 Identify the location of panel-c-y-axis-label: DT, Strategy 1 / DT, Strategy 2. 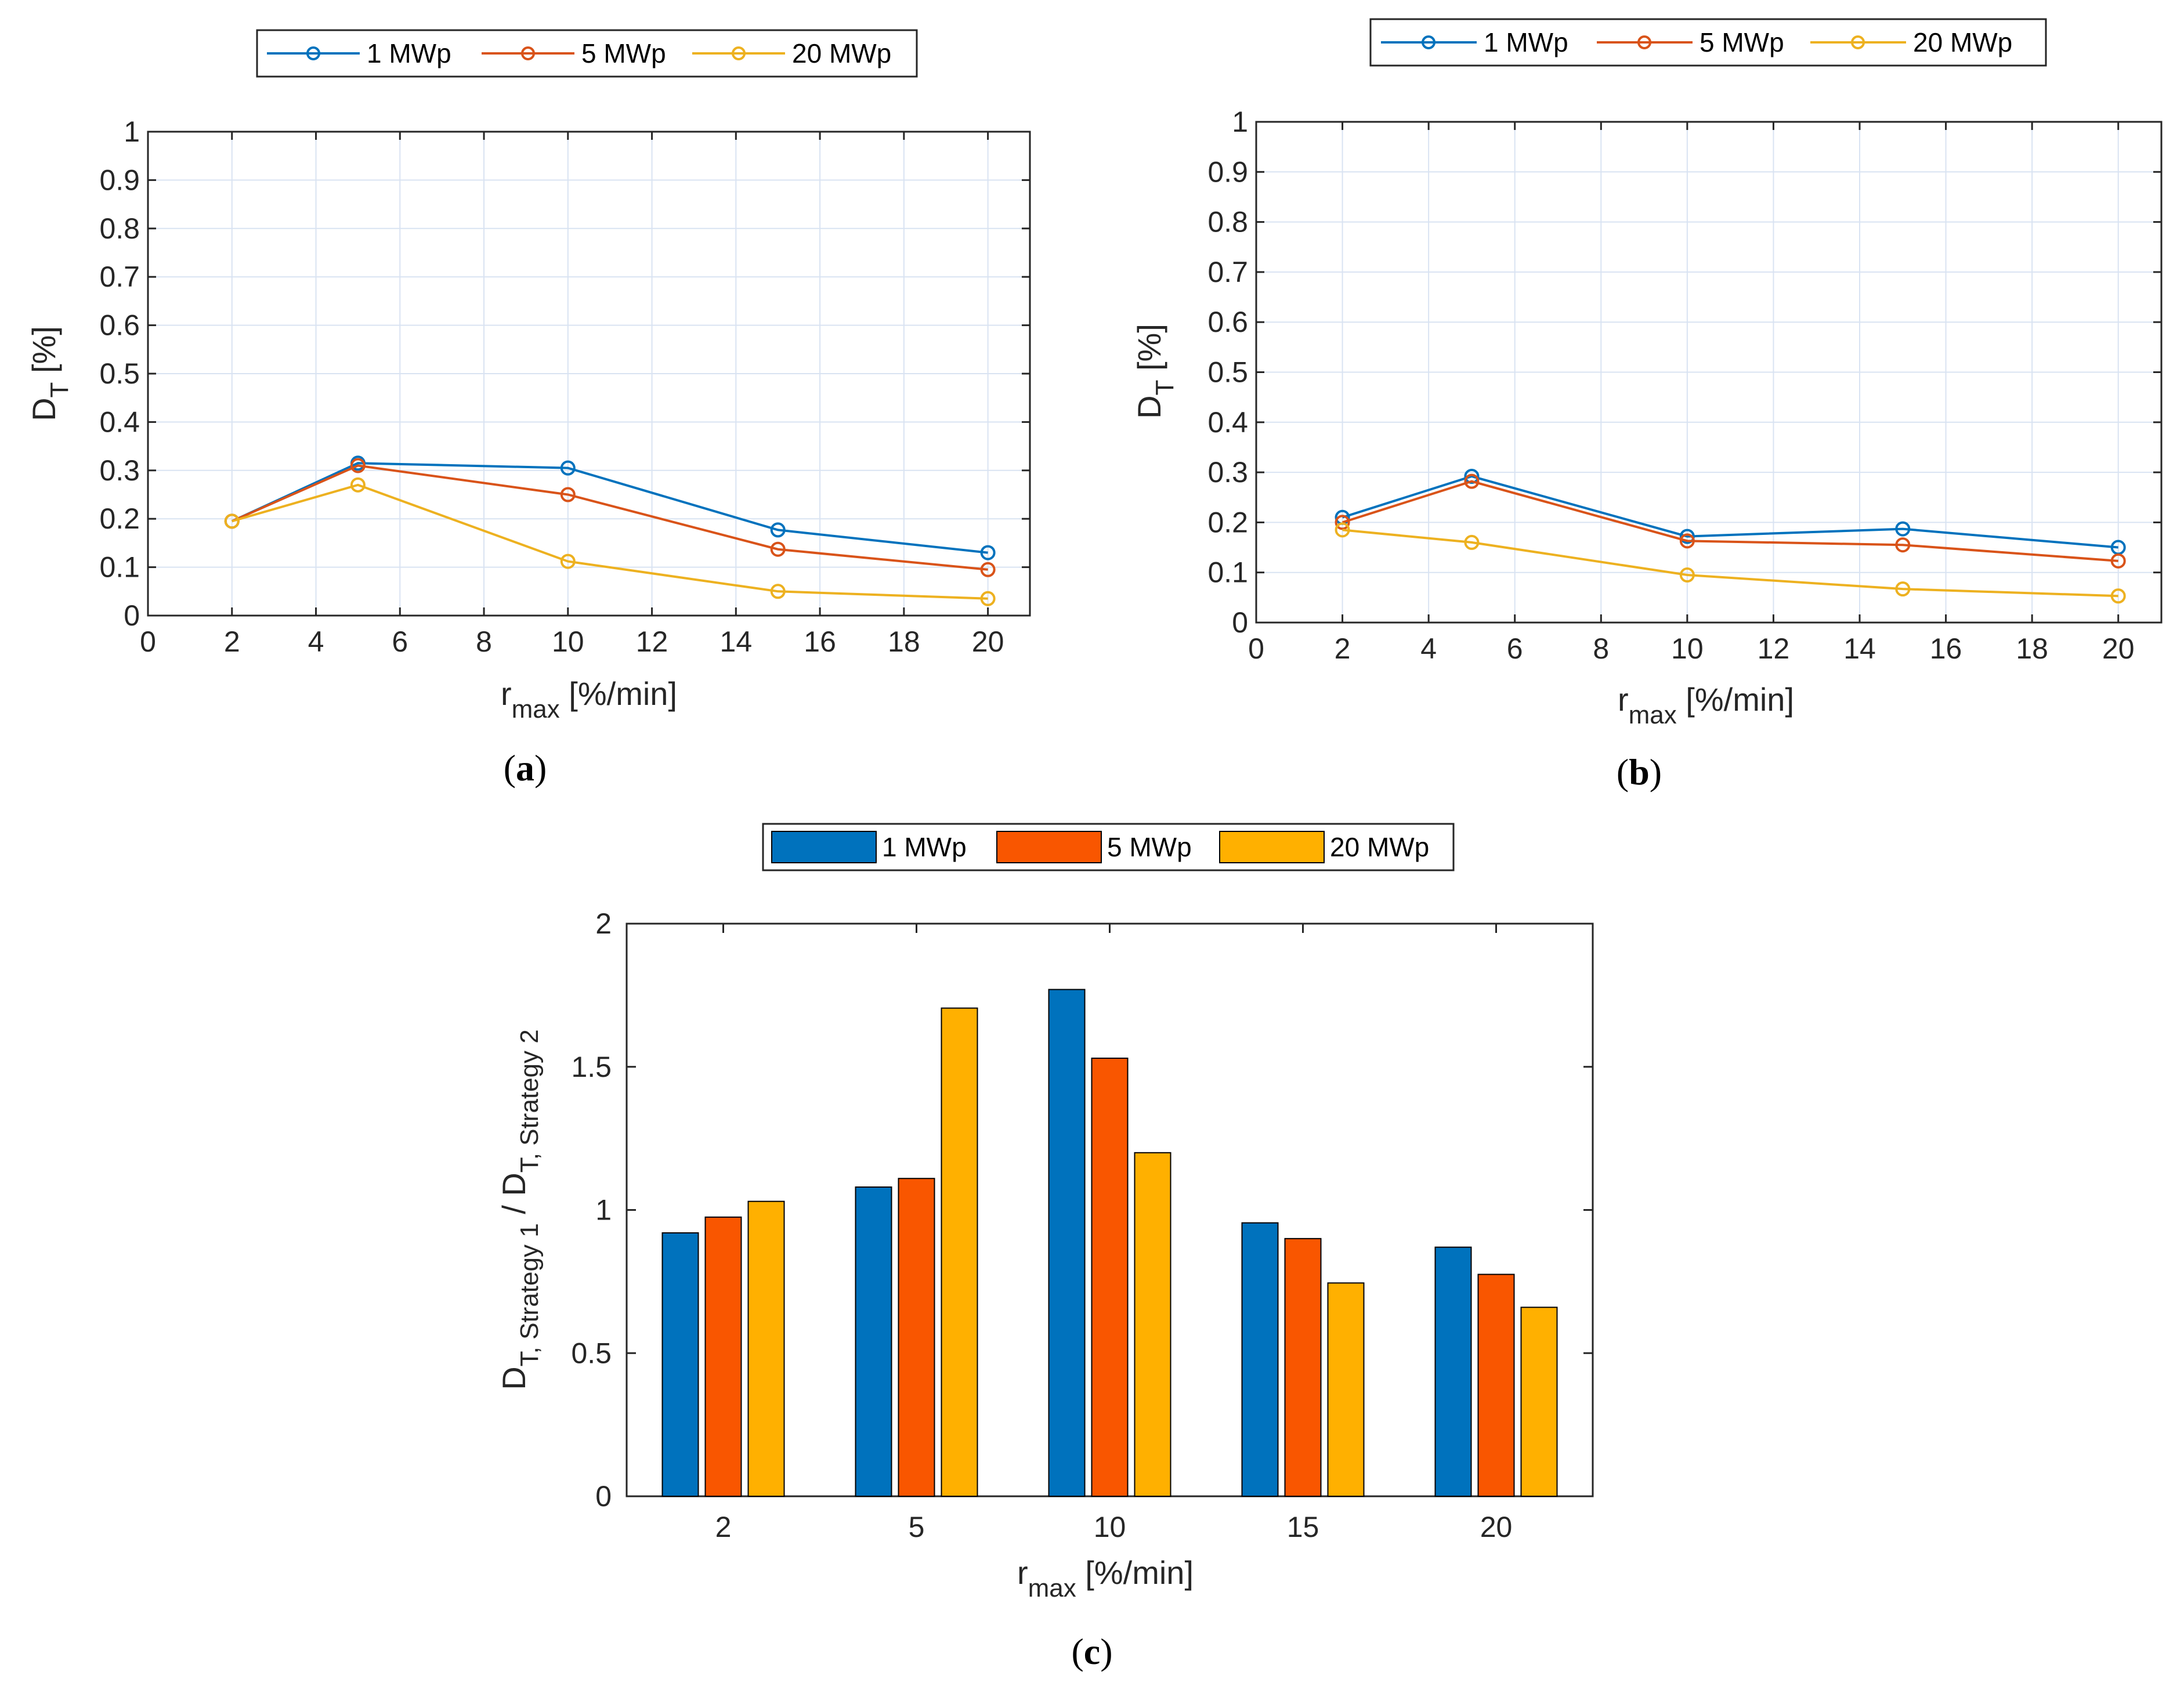
(520, 1209).